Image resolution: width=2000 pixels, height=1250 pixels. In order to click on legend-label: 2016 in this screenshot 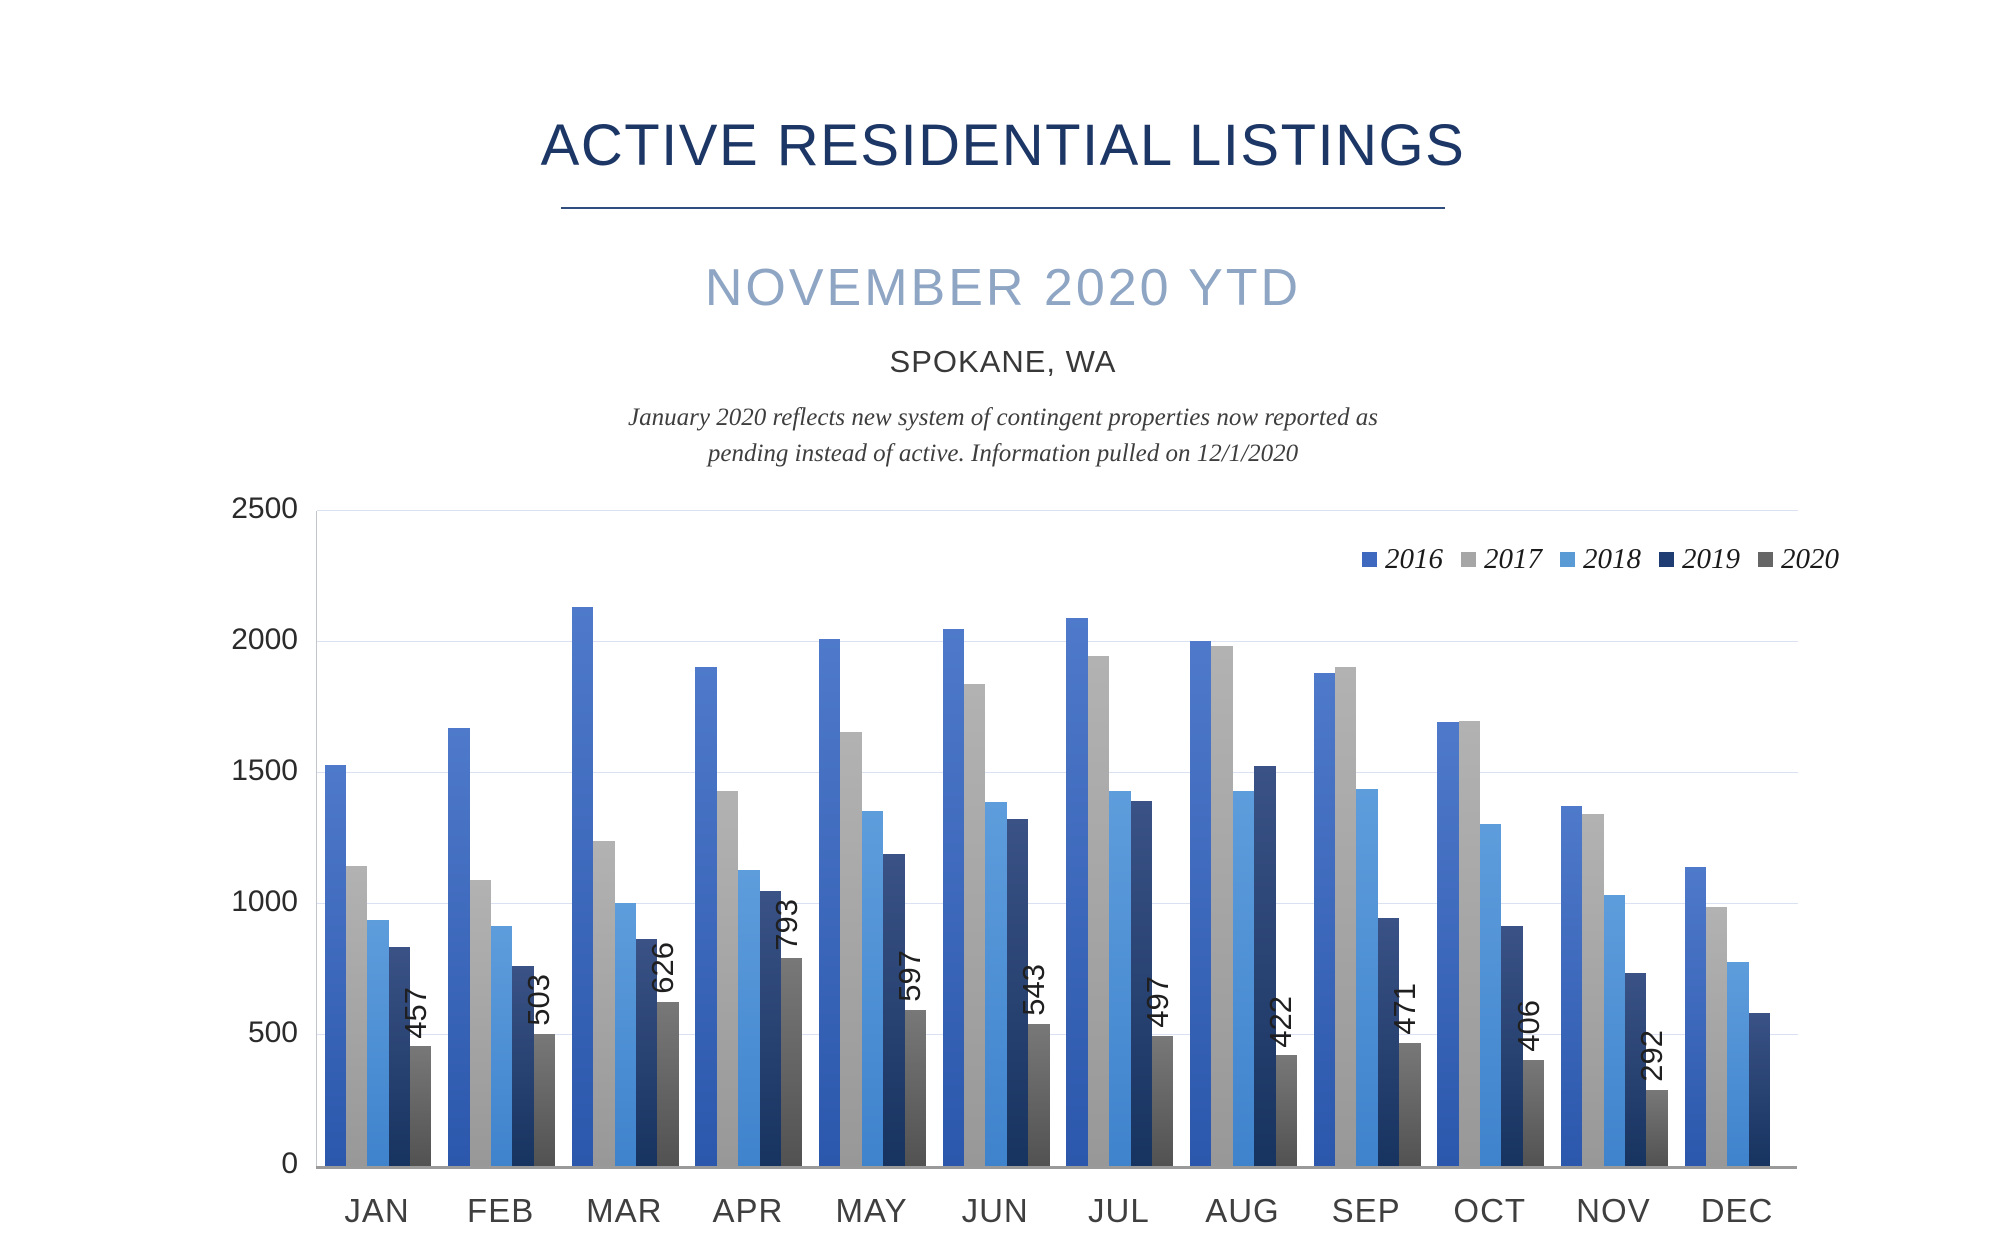, I will do `click(1414, 559)`.